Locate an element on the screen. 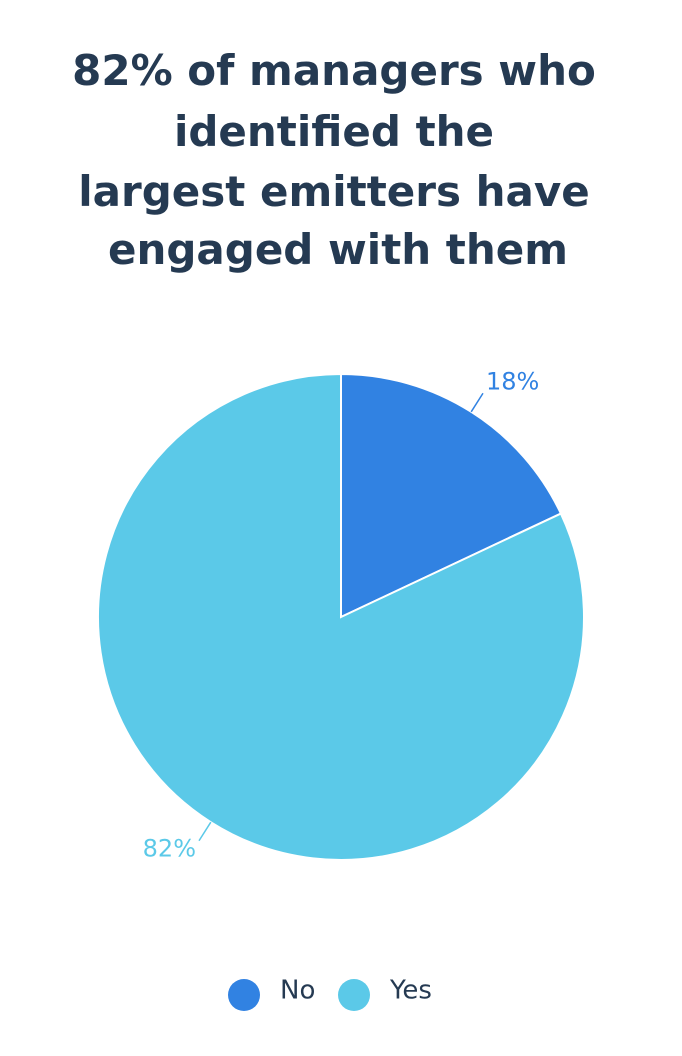 This screenshot has height=1056, width=682. chart-title: engaged with them is located at coordinates (338, 249).